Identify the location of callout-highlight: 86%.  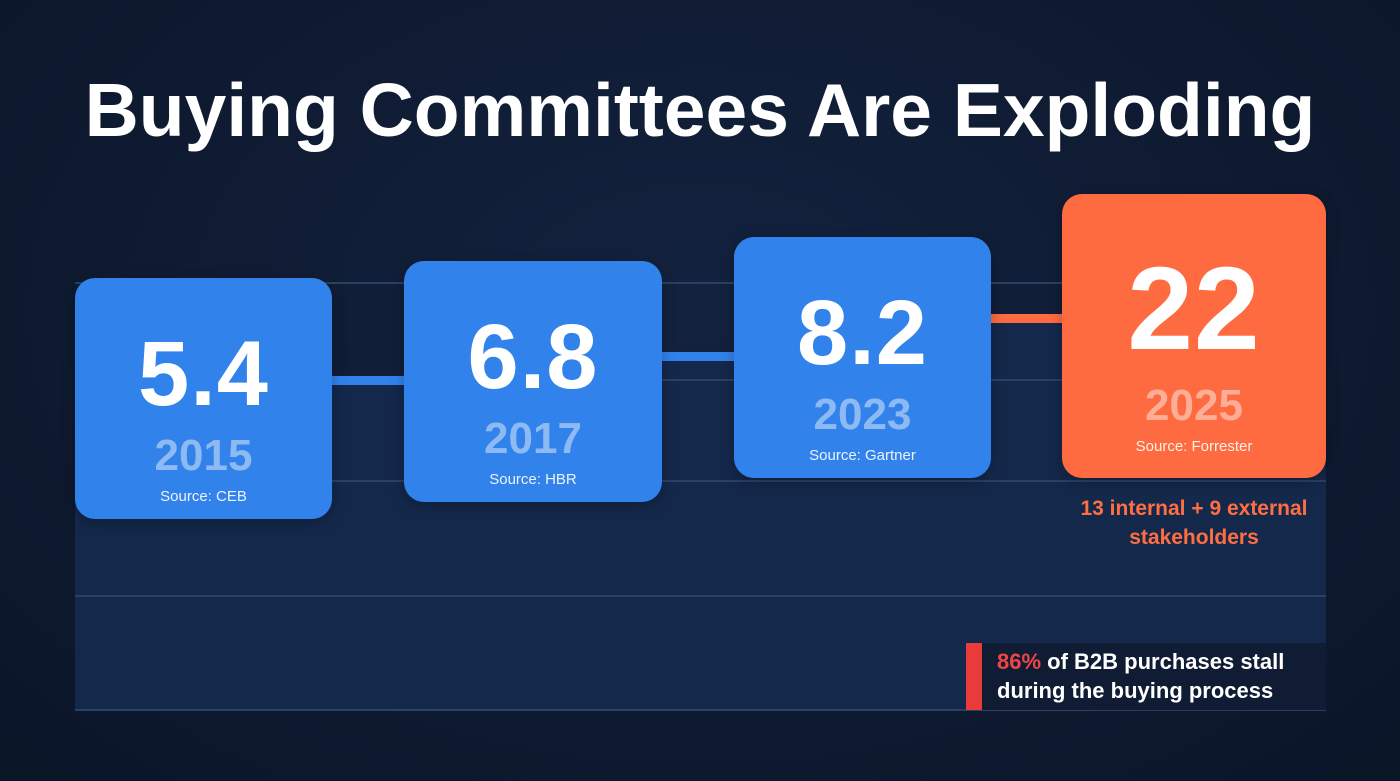
(1019, 661).